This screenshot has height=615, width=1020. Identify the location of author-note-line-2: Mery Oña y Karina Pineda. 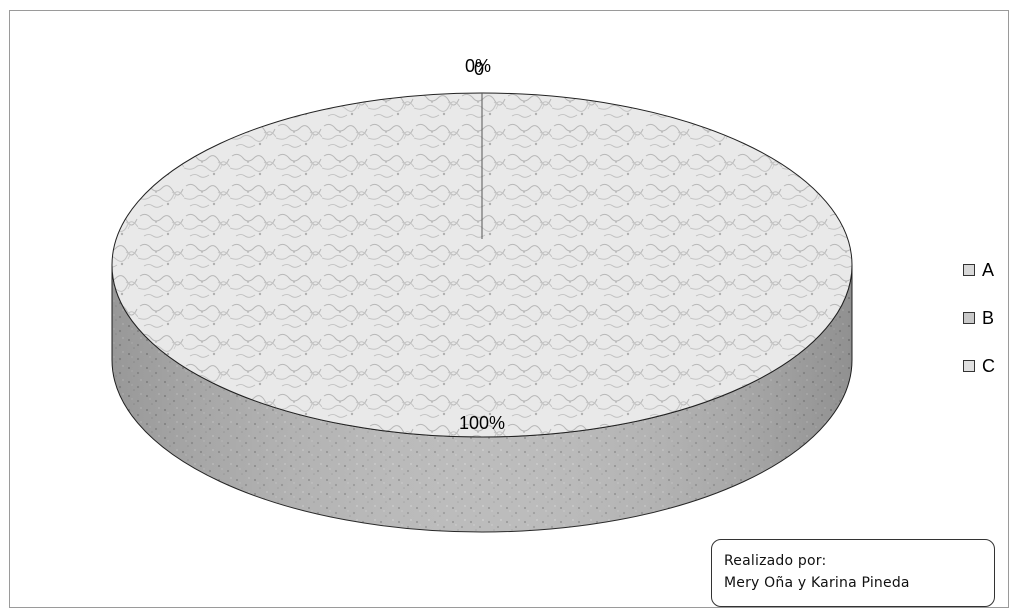
(817, 583).